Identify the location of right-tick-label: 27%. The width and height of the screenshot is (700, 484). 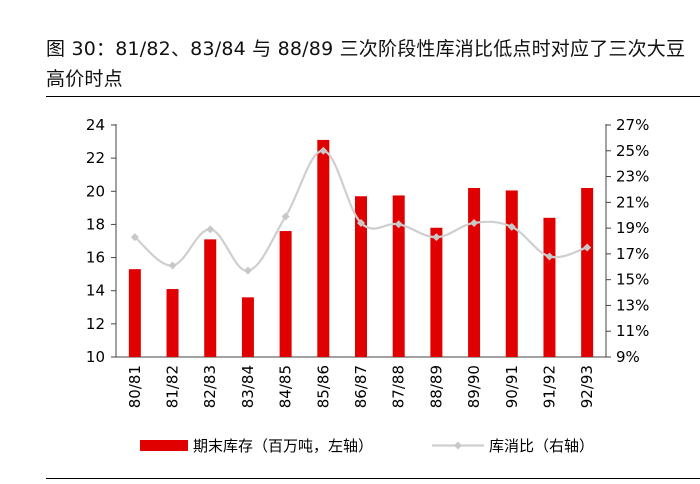
(632, 125).